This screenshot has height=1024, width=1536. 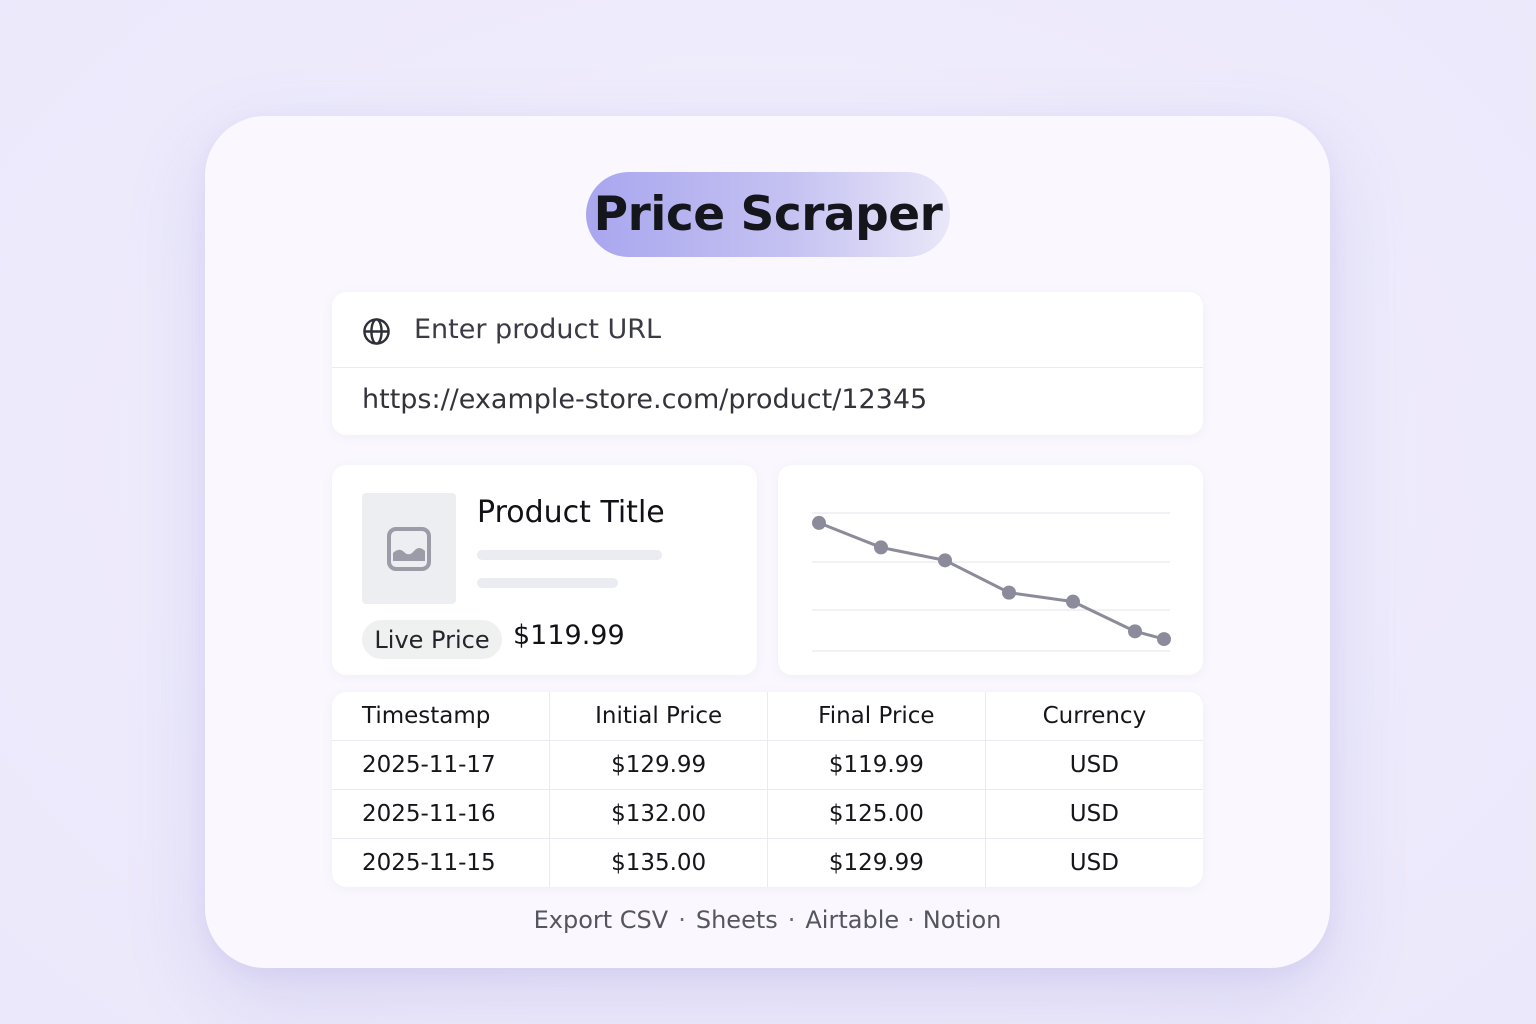 I want to click on app-title: Price Scraper, so click(x=768, y=214).